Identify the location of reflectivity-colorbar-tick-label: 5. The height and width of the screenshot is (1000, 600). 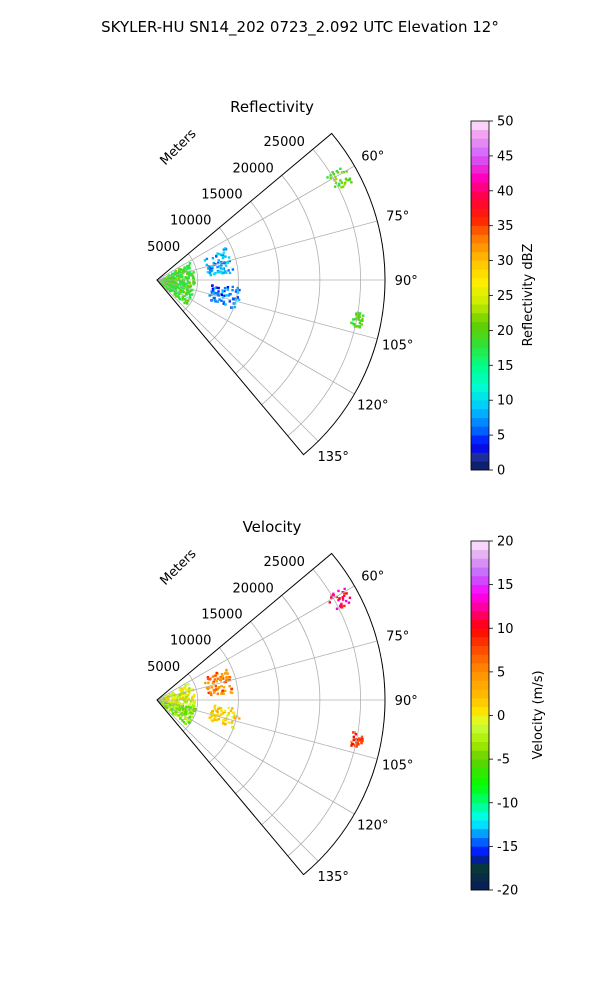
(501, 436).